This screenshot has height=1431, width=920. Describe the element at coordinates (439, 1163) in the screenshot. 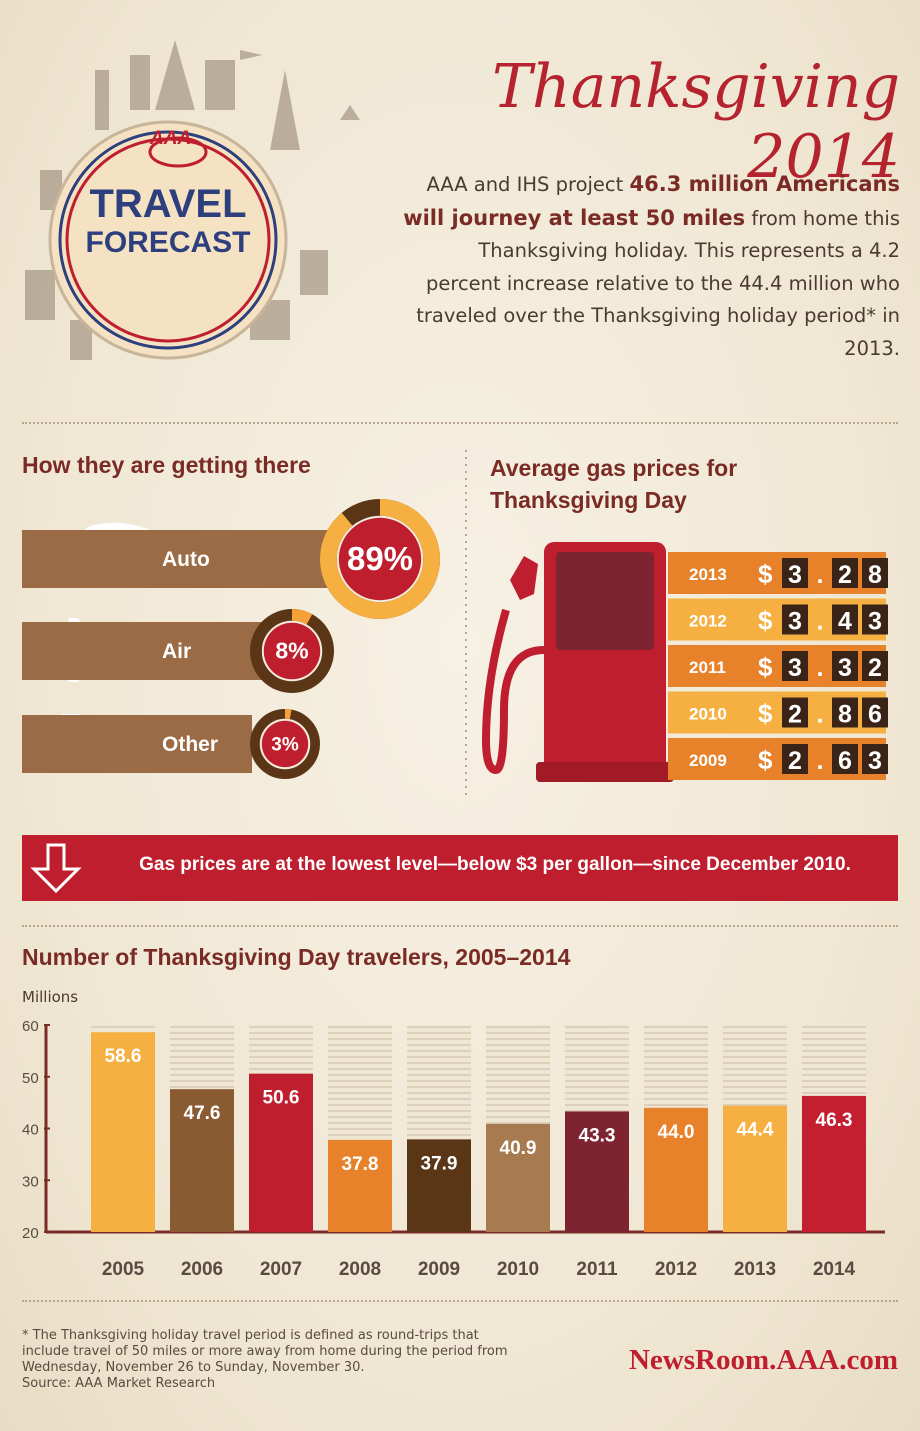

I see `value-label: 37.9` at that location.